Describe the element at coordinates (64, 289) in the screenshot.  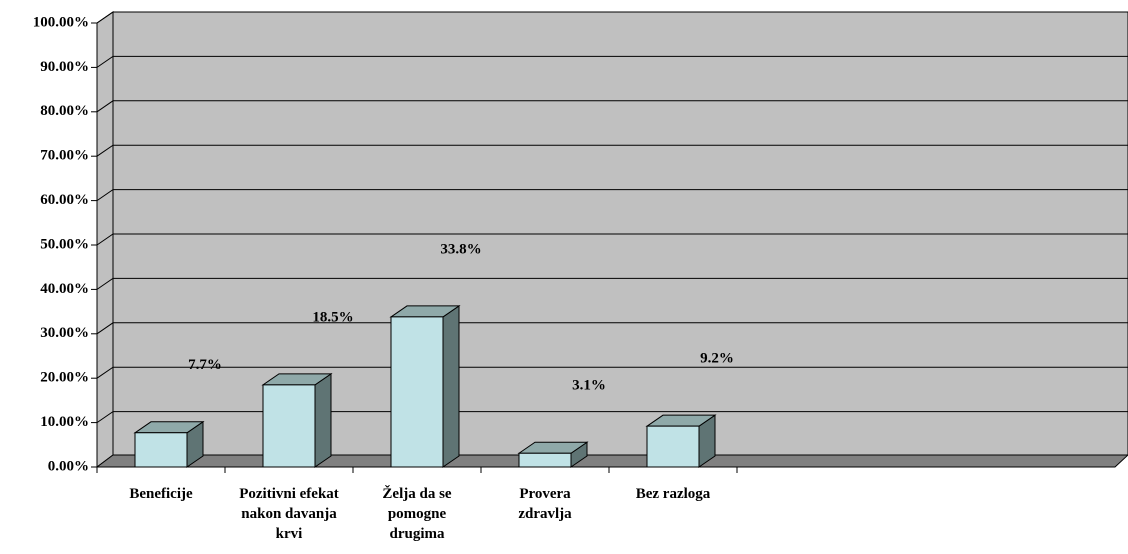
I see `y-tick-label: 40.00%` at that location.